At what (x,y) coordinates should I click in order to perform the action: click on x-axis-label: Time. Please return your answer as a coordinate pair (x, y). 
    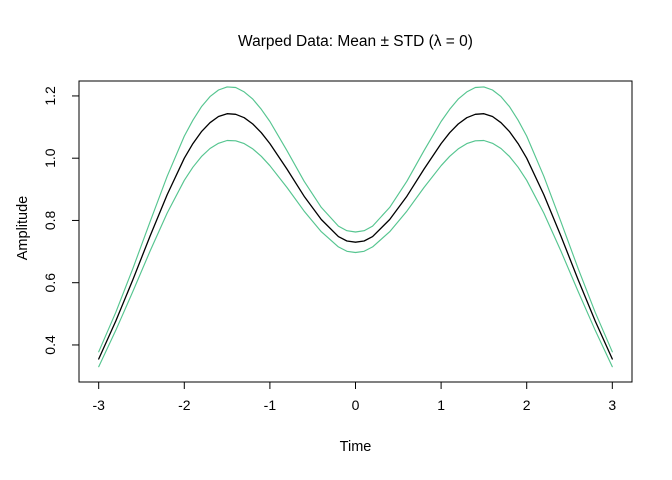
    Looking at the image, I should click on (355, 447).